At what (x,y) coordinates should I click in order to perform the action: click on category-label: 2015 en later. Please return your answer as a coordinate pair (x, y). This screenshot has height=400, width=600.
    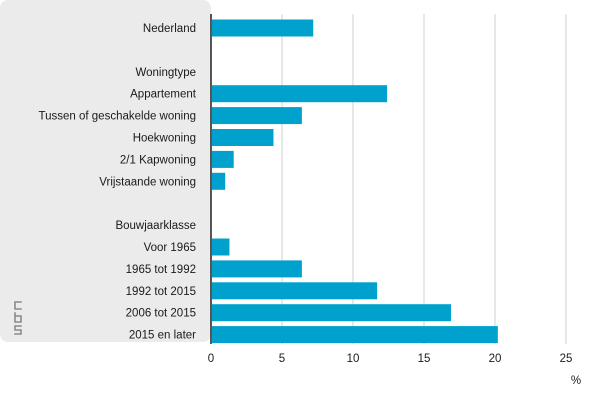
    Looking at the image, I should click on (162, 336).